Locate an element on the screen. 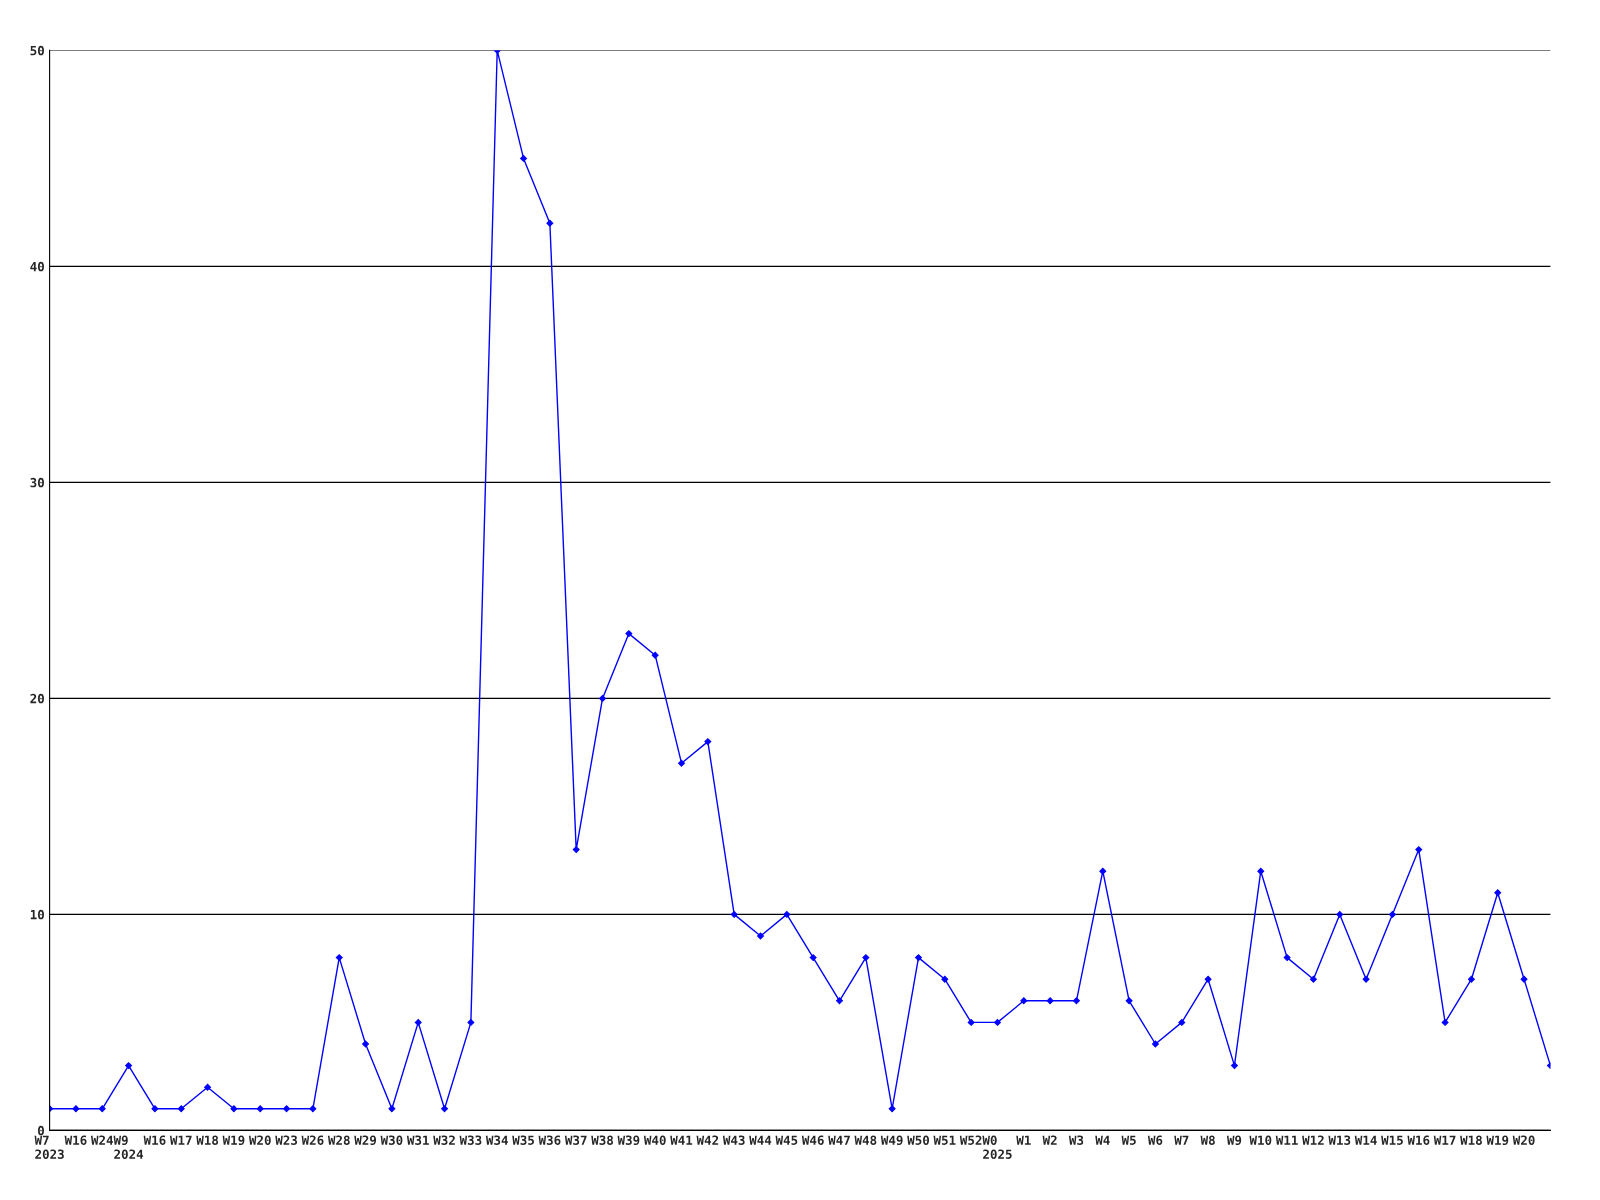 This screenshot has width=1600, height=1200. y-tick-label: 0 is located at coordinates (40, 1130).